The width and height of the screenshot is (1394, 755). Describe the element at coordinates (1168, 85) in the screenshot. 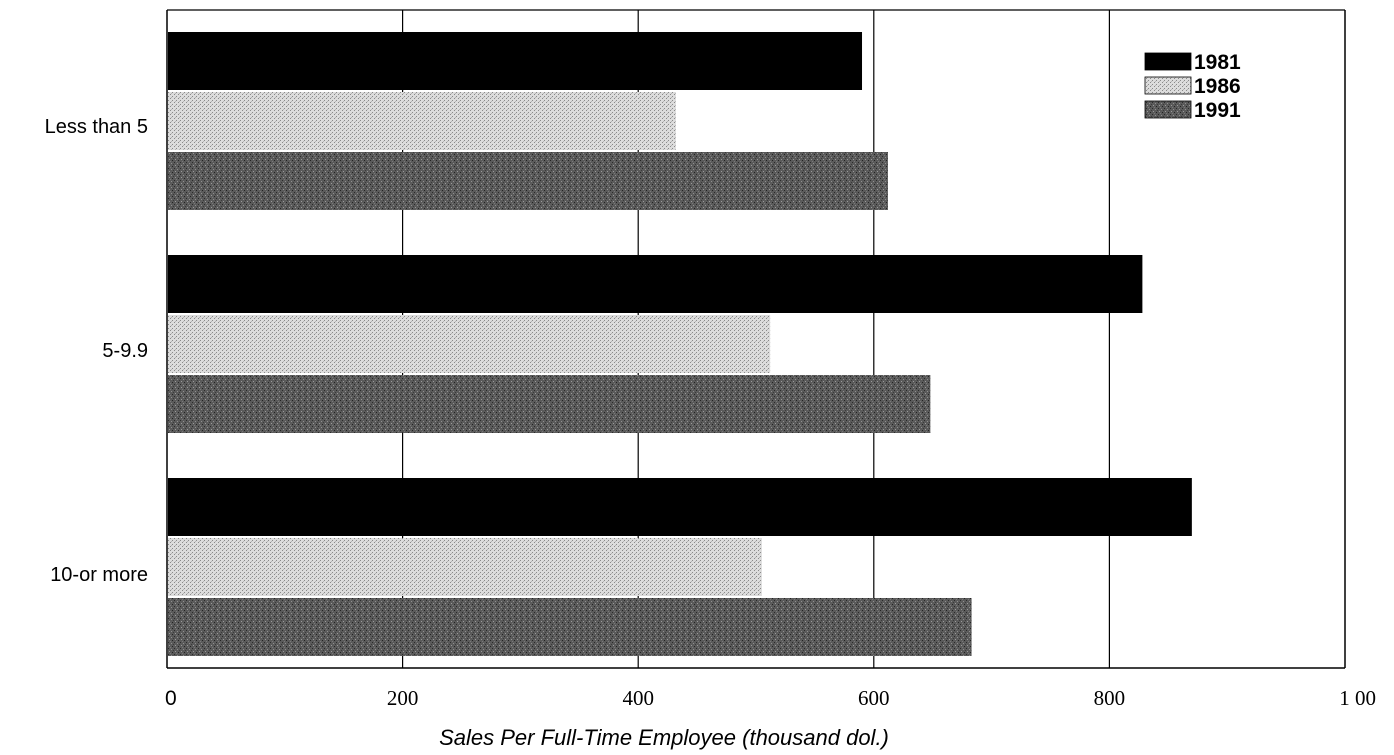

I see `legend-swatch-1986` at that location.